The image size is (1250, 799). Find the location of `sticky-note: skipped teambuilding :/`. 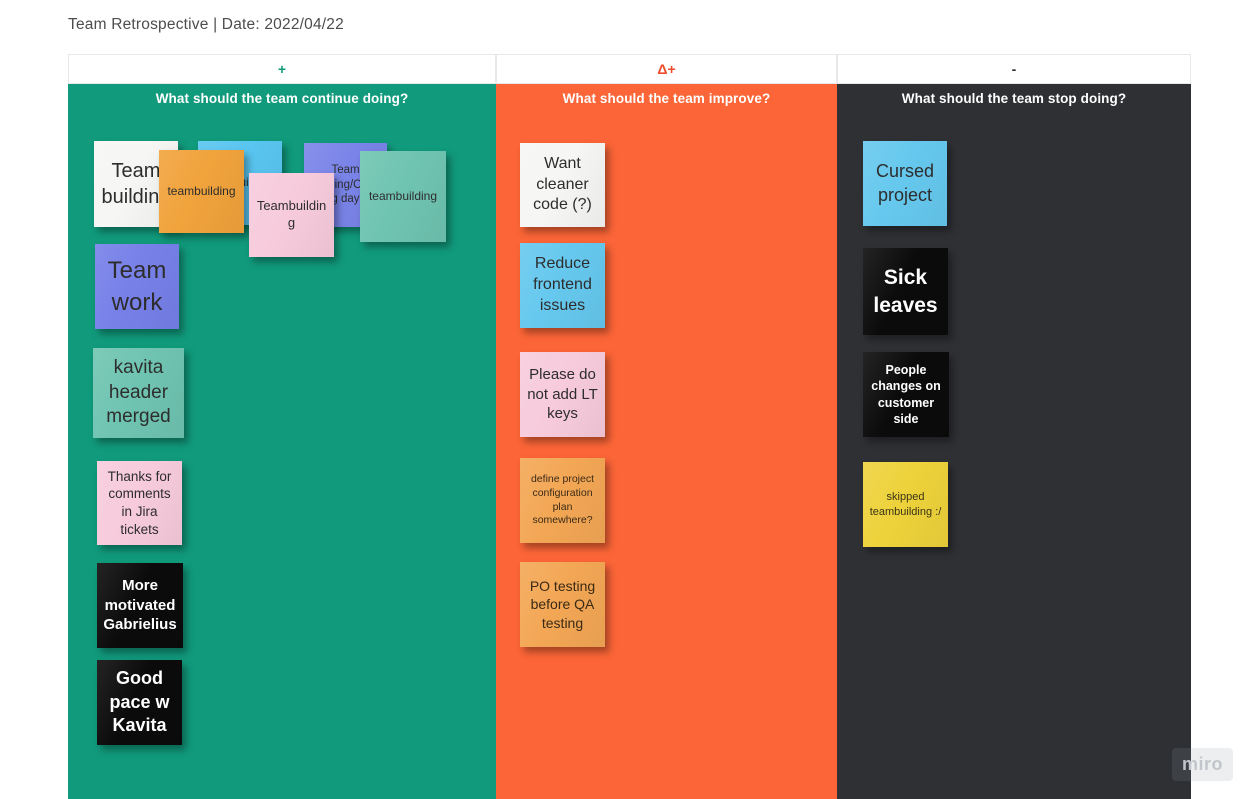

sticky-note: skipped teambuilding :/ is located at coordinates (905, 504).